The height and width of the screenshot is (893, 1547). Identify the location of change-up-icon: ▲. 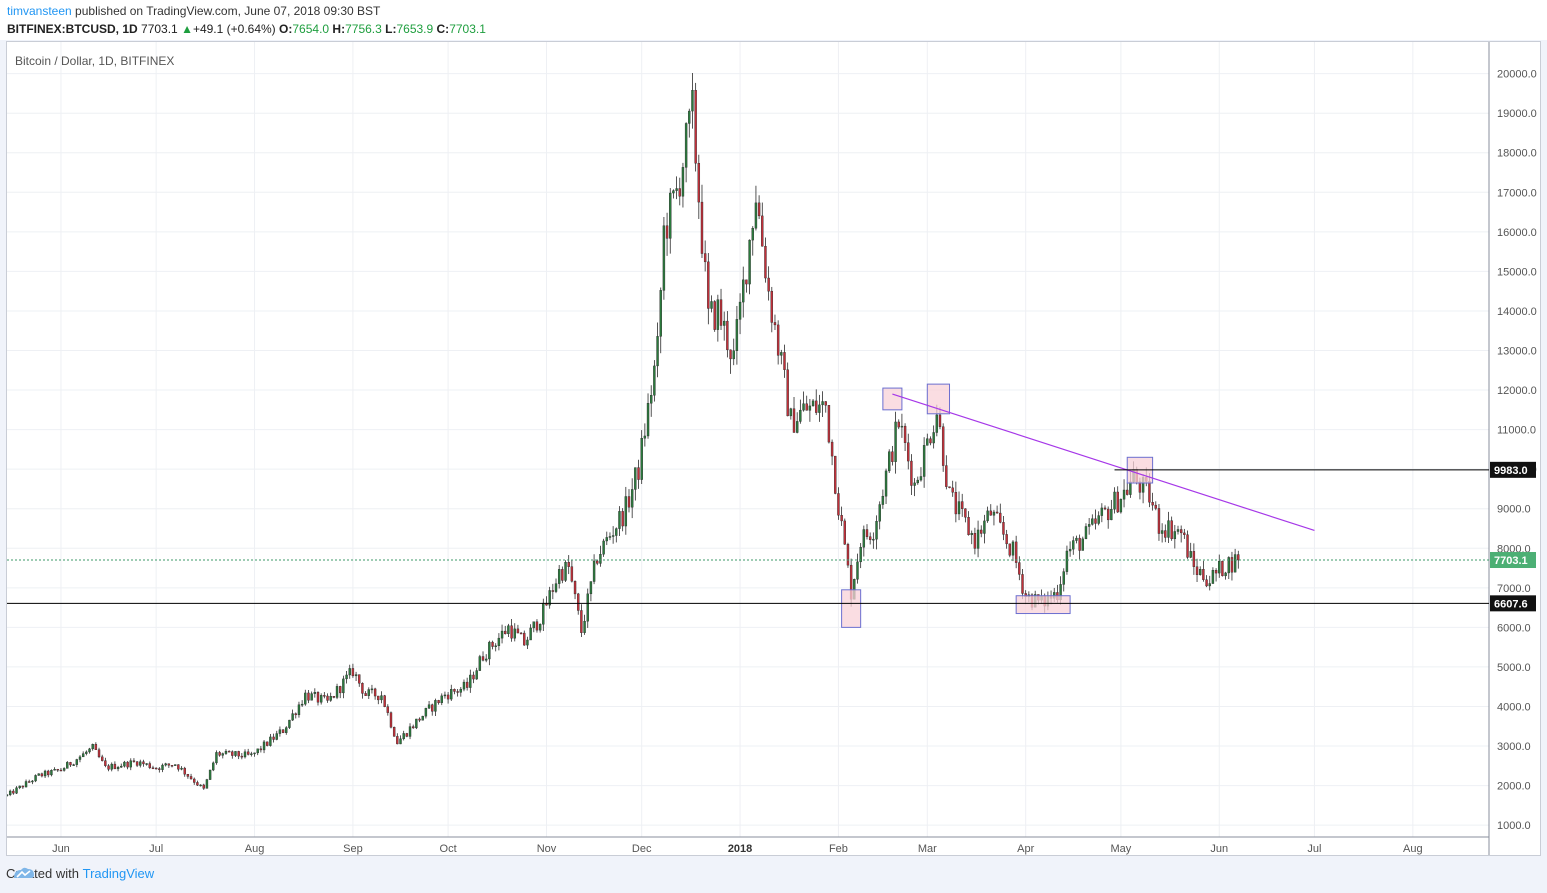
(187, 29).